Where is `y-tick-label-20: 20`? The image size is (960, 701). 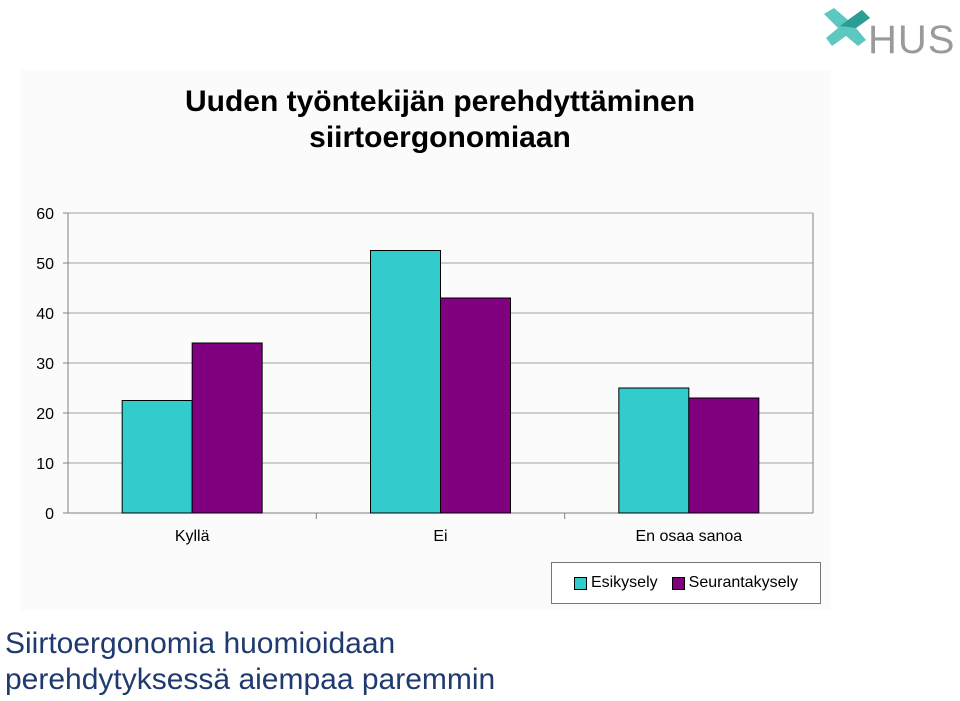
y-tick-label-20: 20 is located at coordinates (45, 414).